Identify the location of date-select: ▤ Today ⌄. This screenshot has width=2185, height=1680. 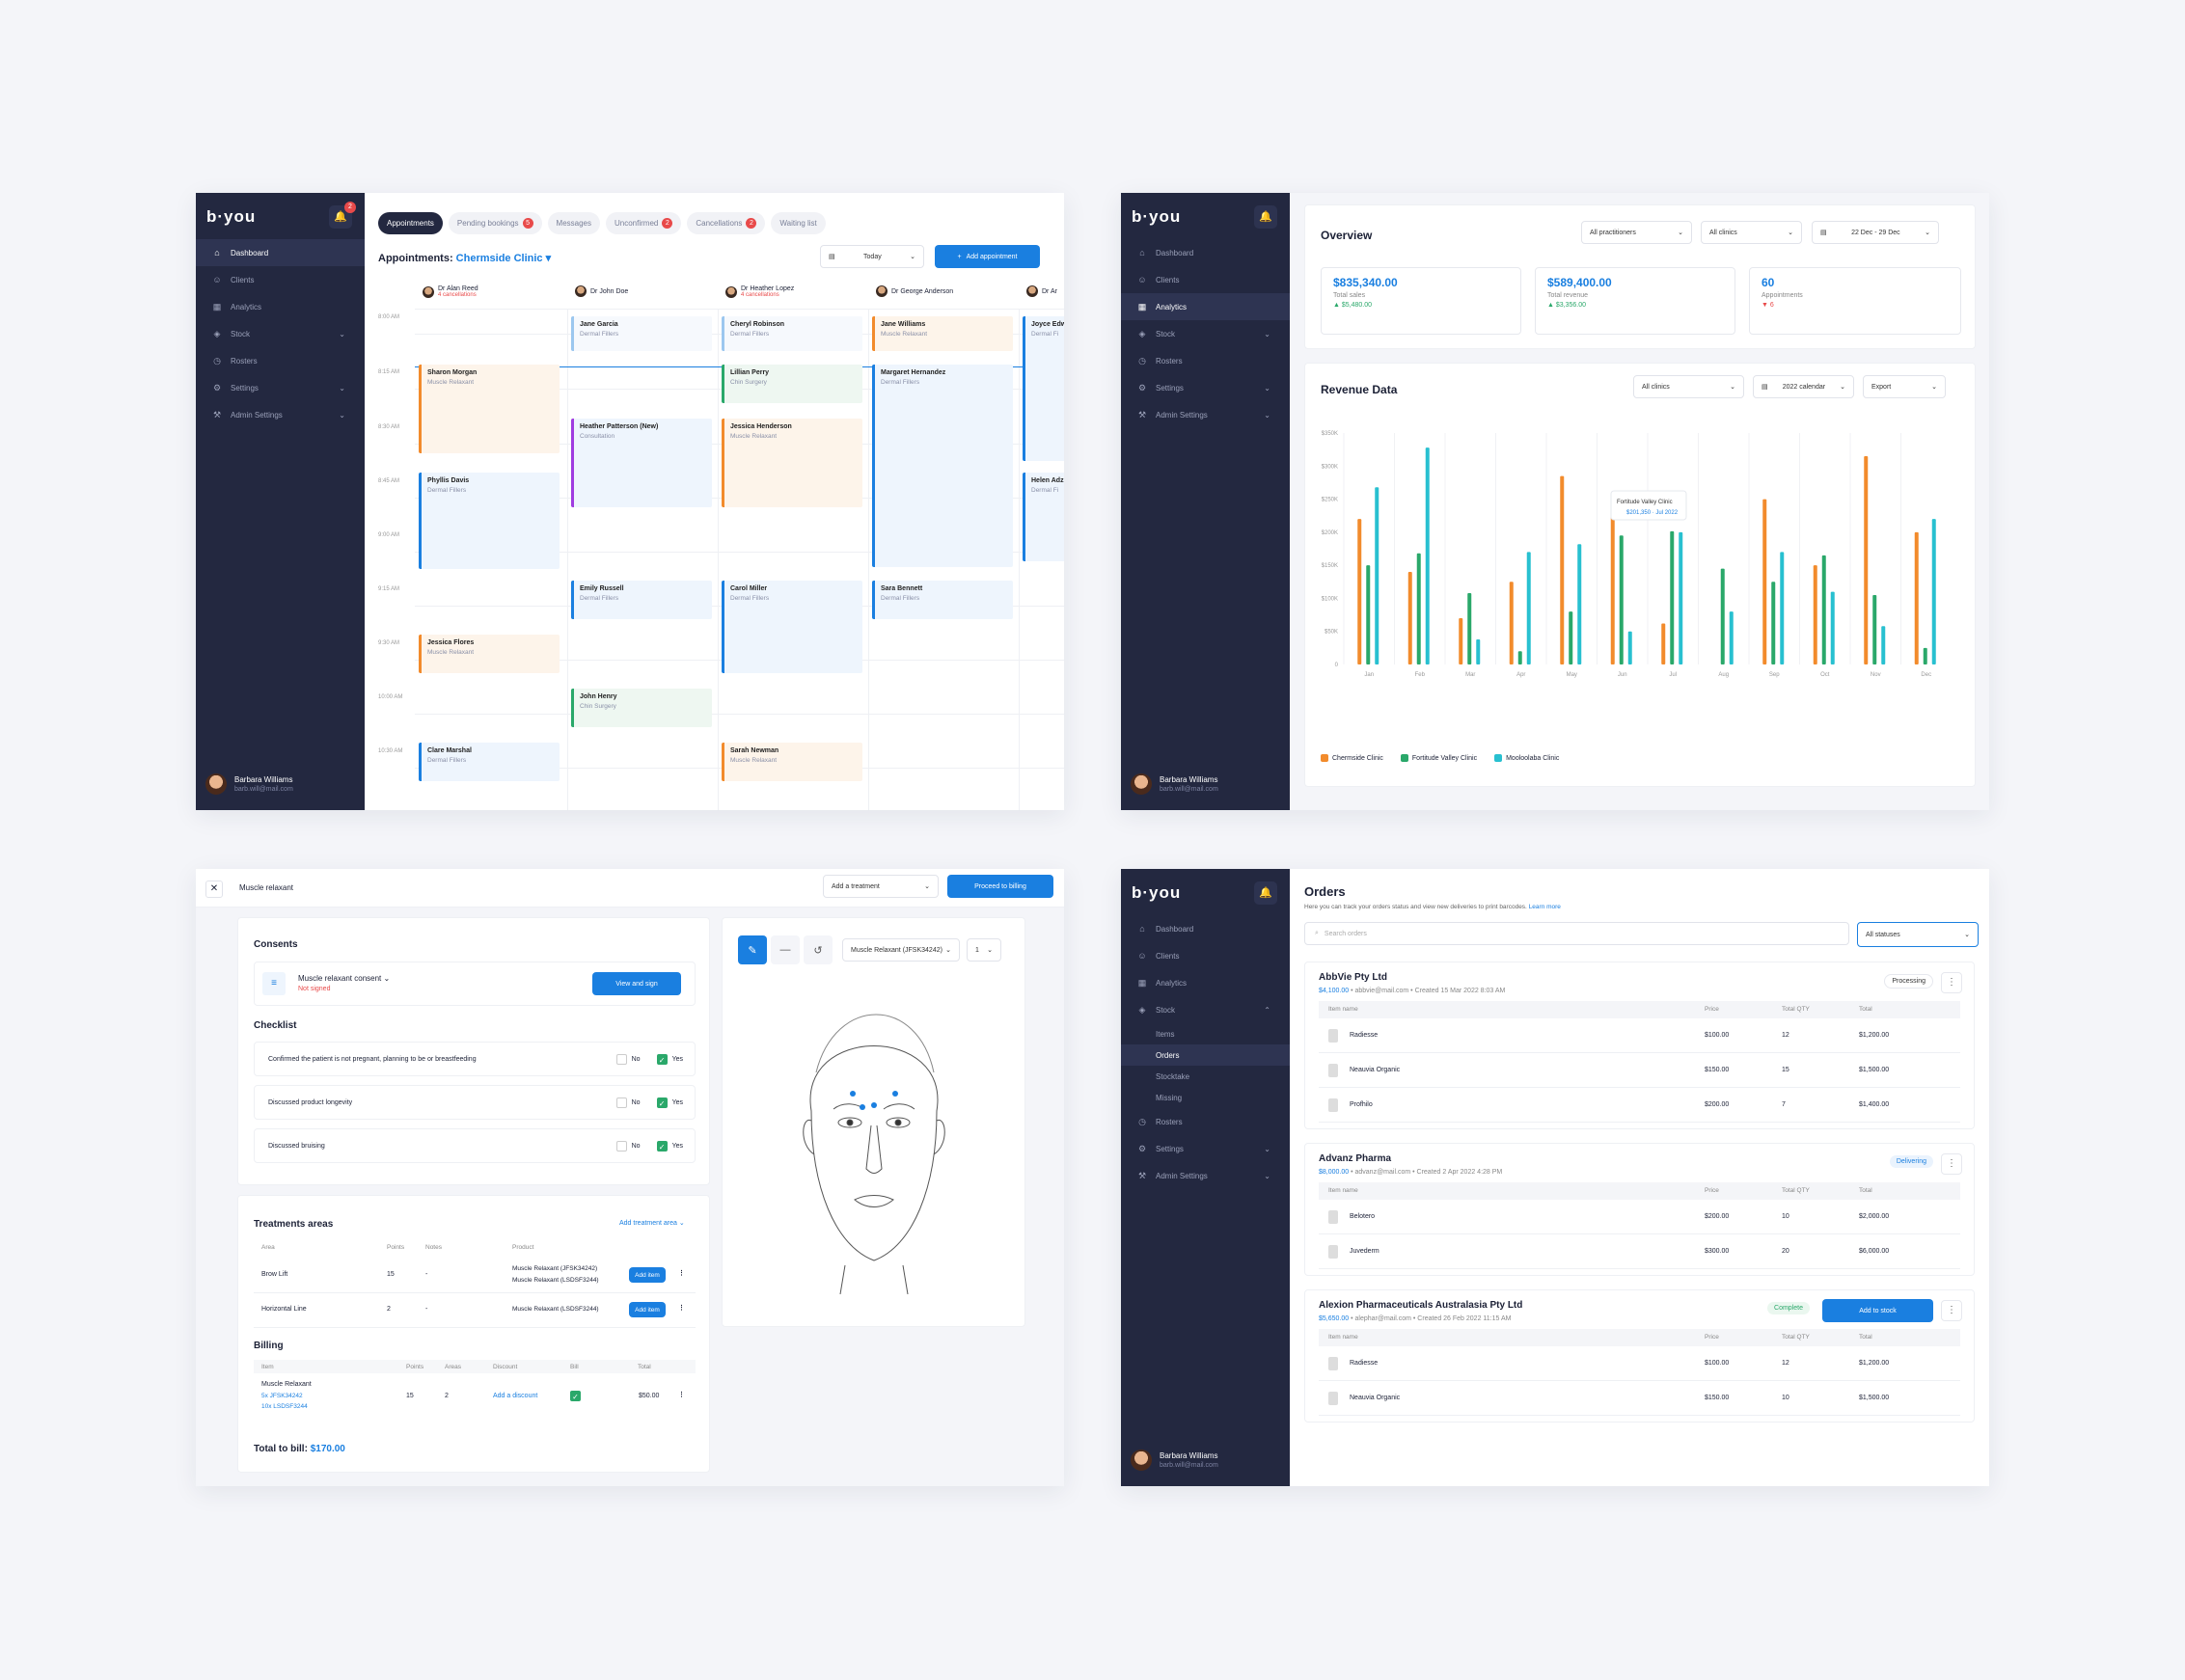
(872, 257).